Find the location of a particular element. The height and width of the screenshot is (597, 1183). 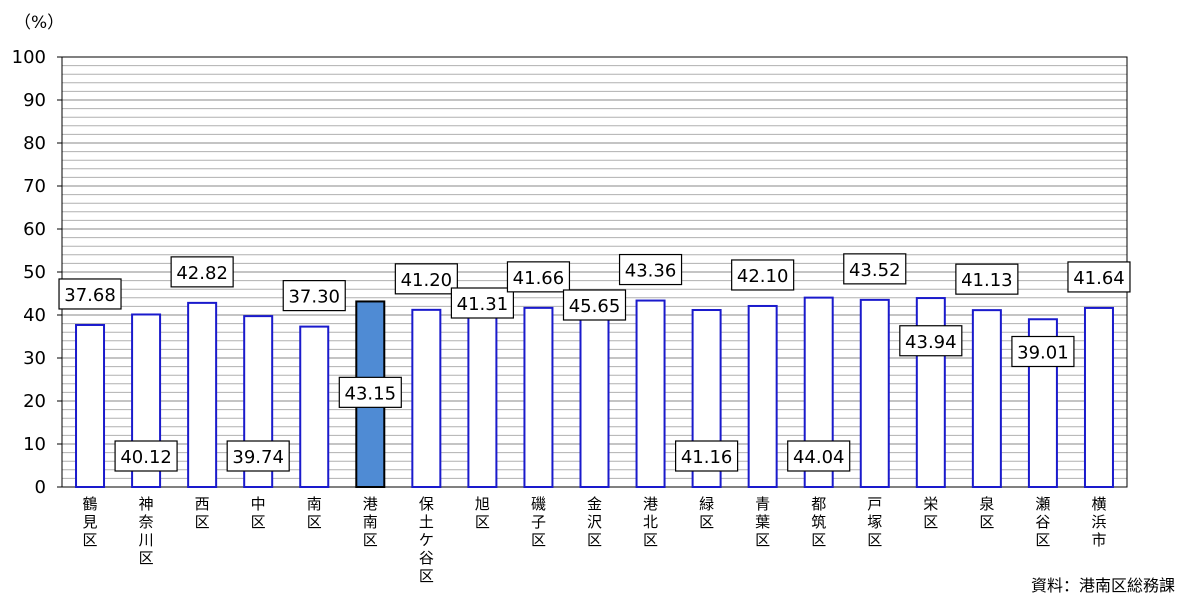

category-label-char: 川 is located at coordinates (146, 540).